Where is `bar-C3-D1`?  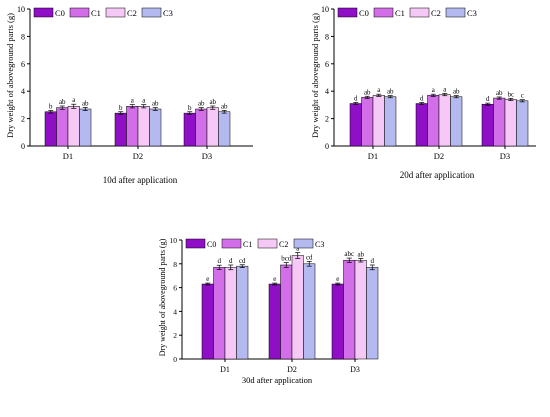 bar-C3-D1 is located at coordinates (390, 121).